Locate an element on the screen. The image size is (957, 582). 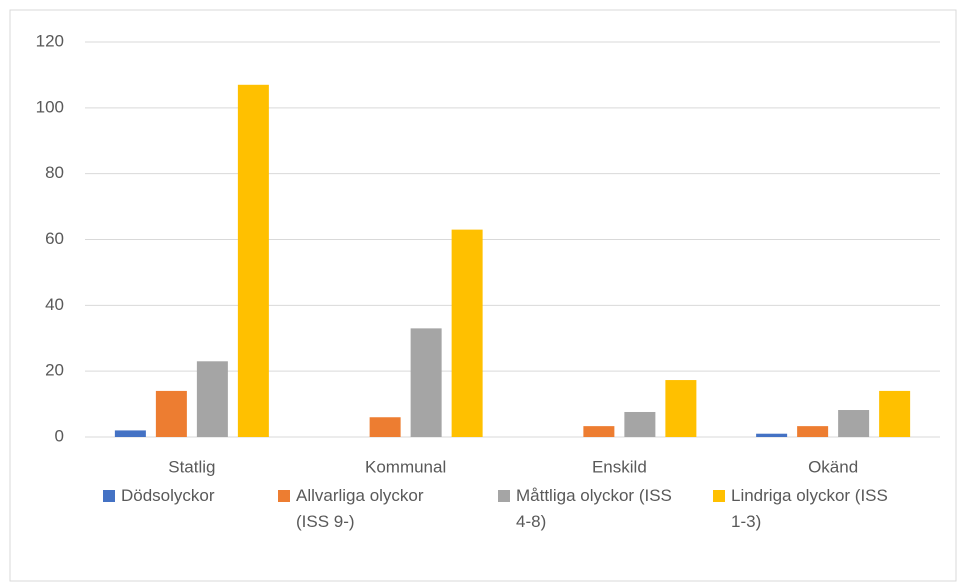
legend-item: Dödsolyckor is located at coordinates (192, 496).